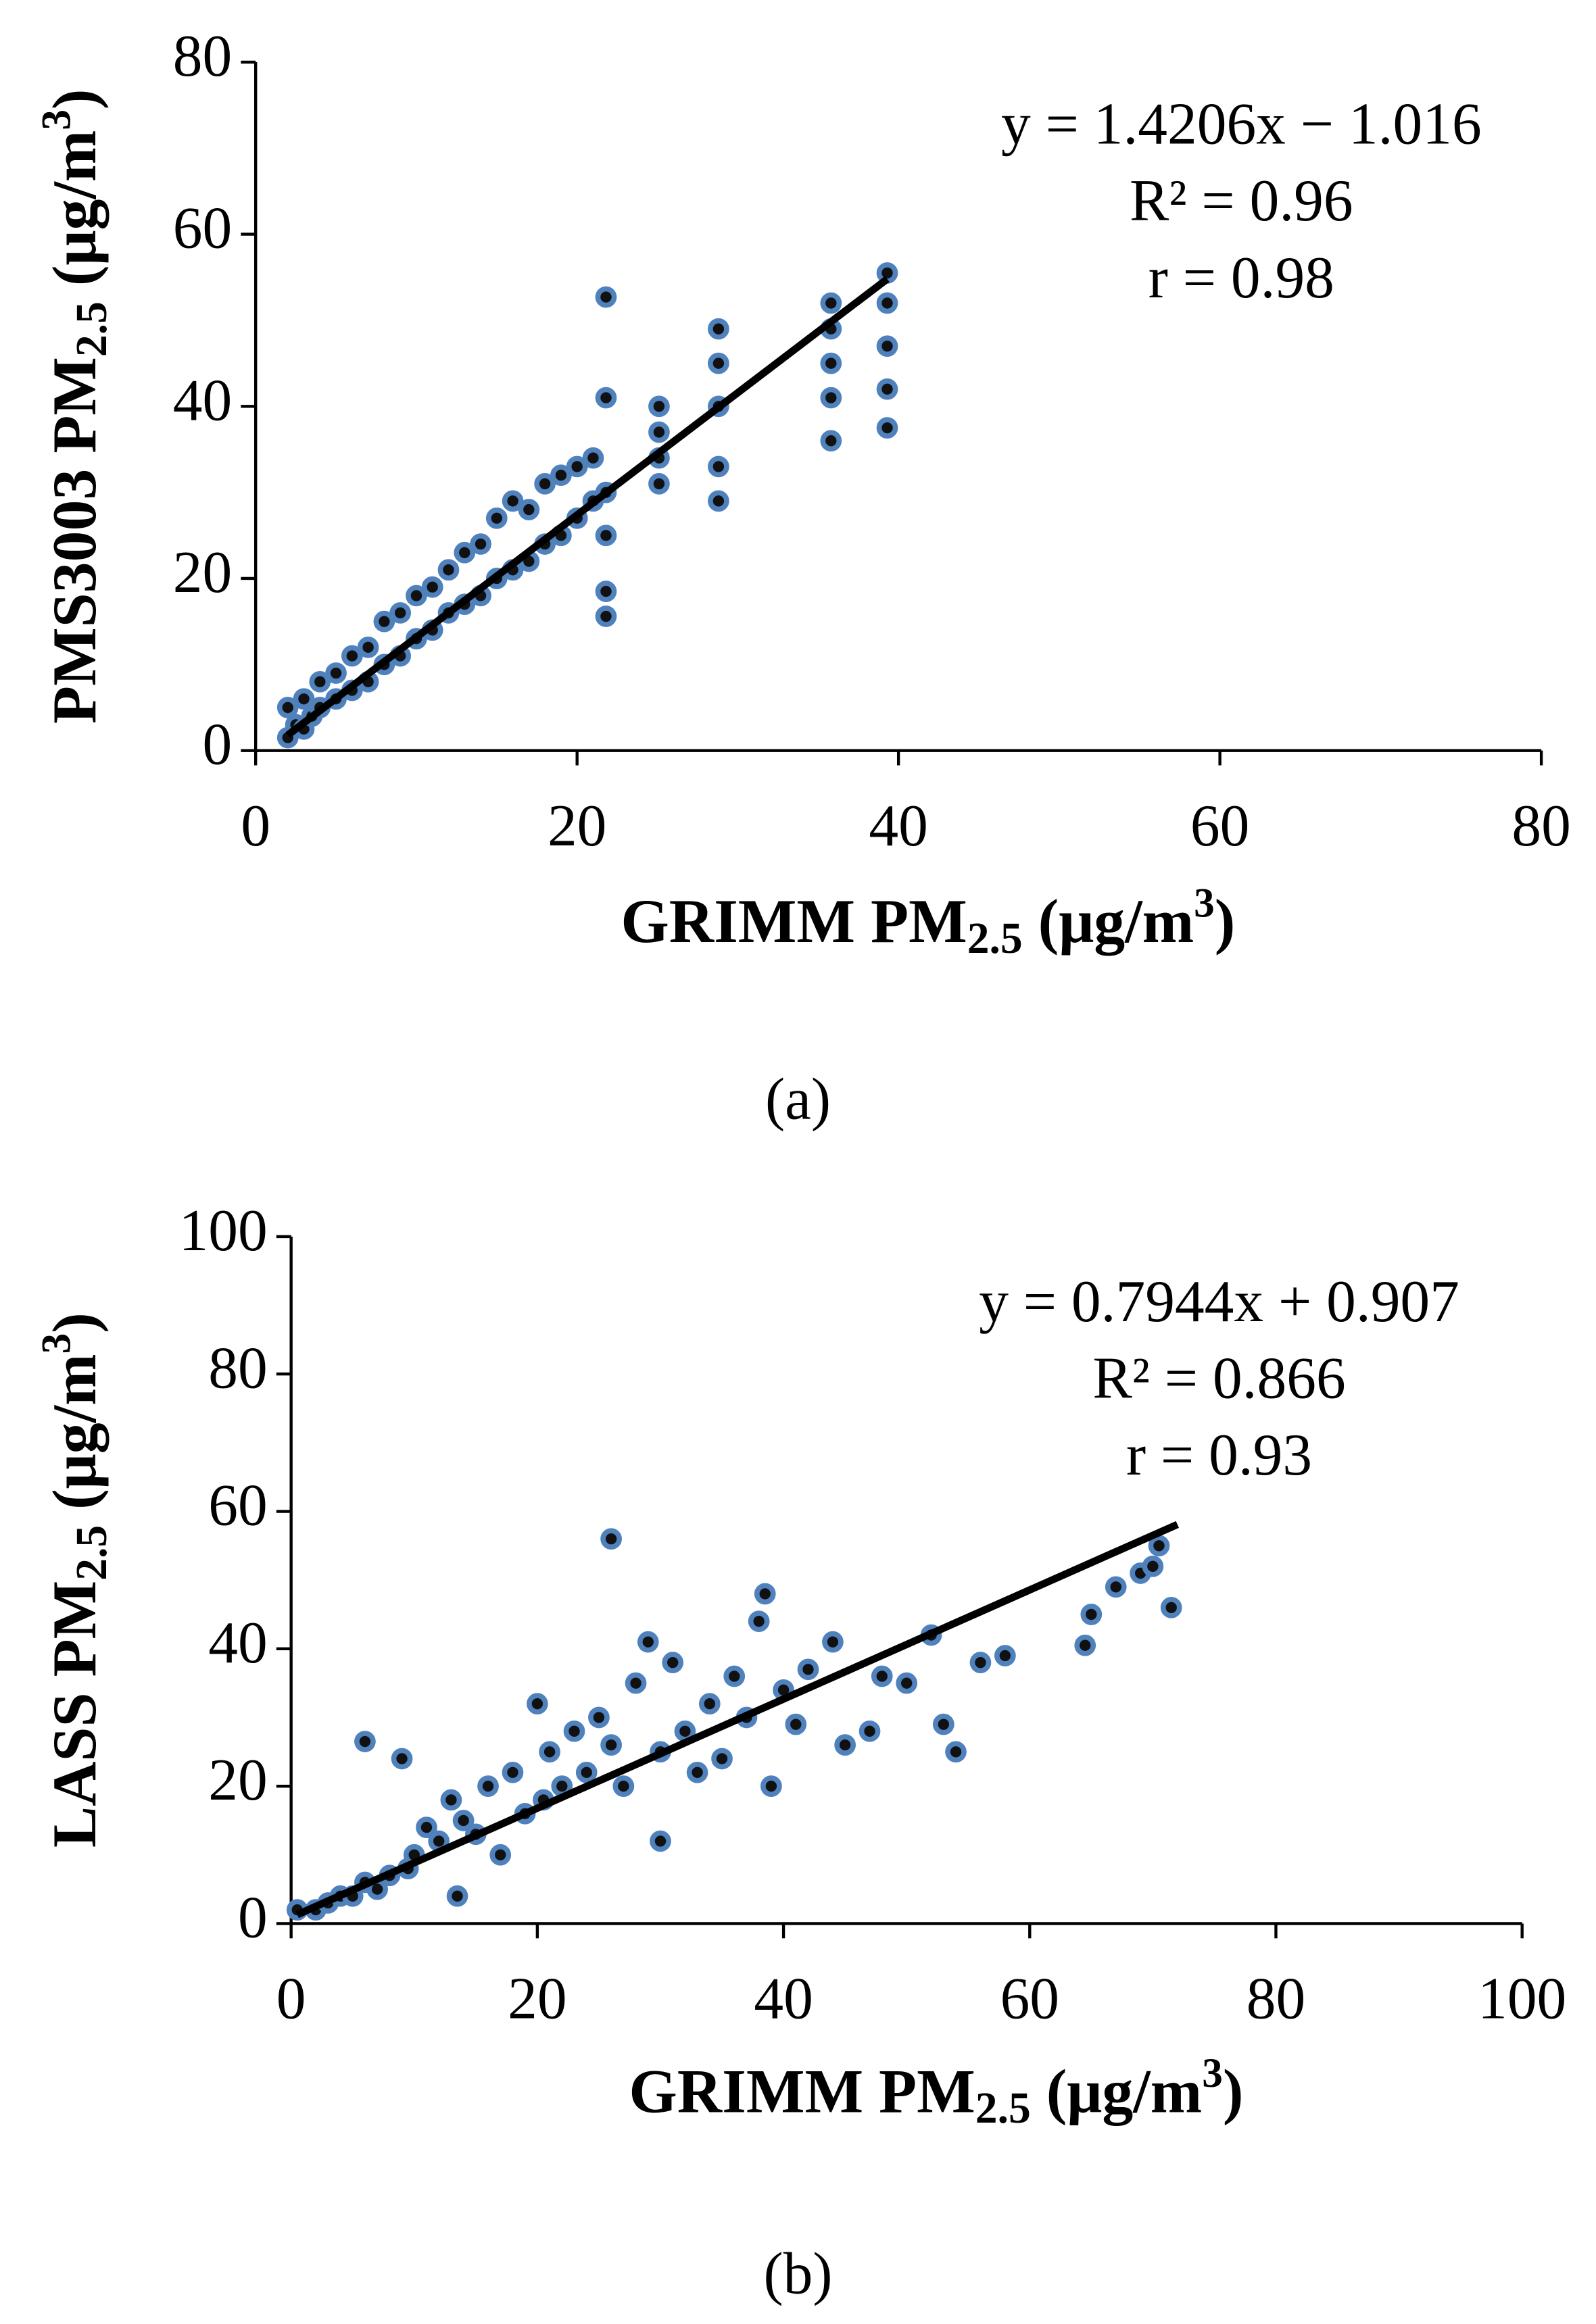 The height and width of the screenshot is (2324, 1596). I want to click on label-part: ), so click(1225, 921).